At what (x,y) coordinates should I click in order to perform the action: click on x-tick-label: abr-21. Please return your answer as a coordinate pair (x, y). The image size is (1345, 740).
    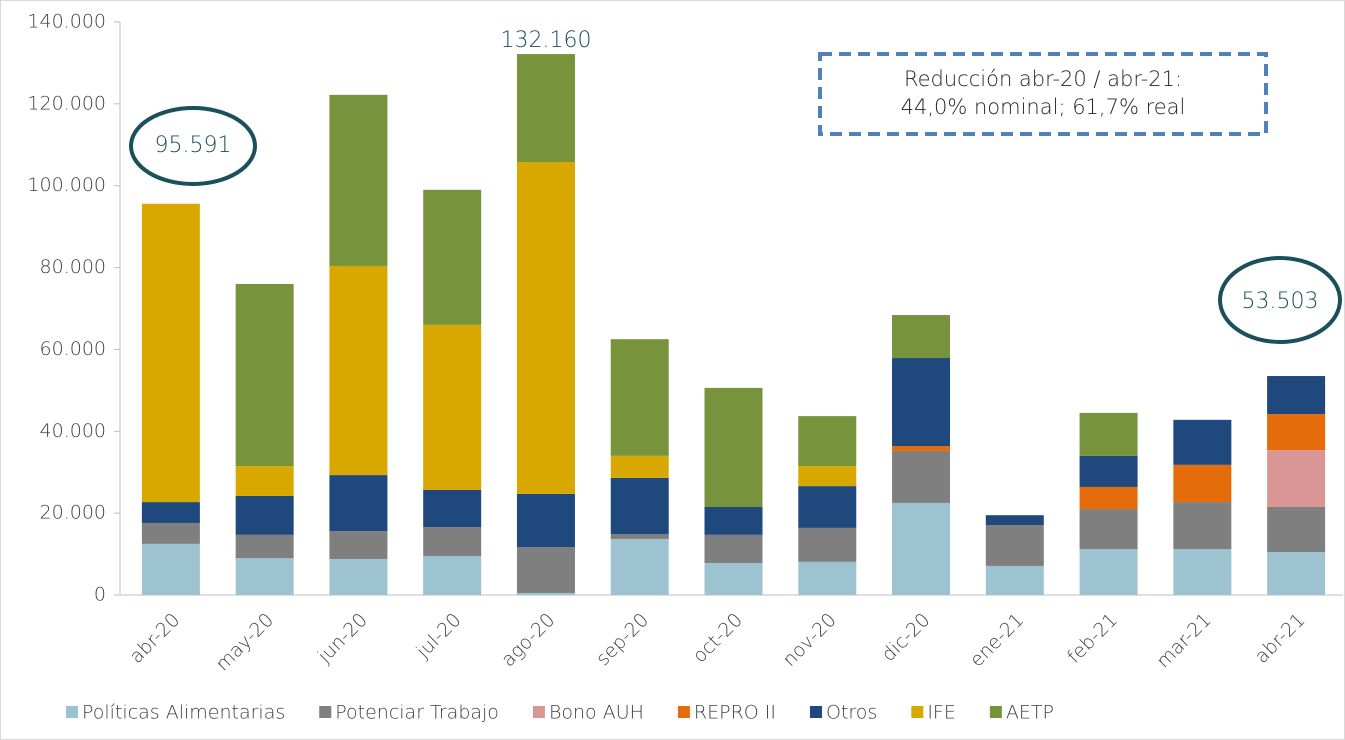
    Looking at the image, I should click on (1280, 638).